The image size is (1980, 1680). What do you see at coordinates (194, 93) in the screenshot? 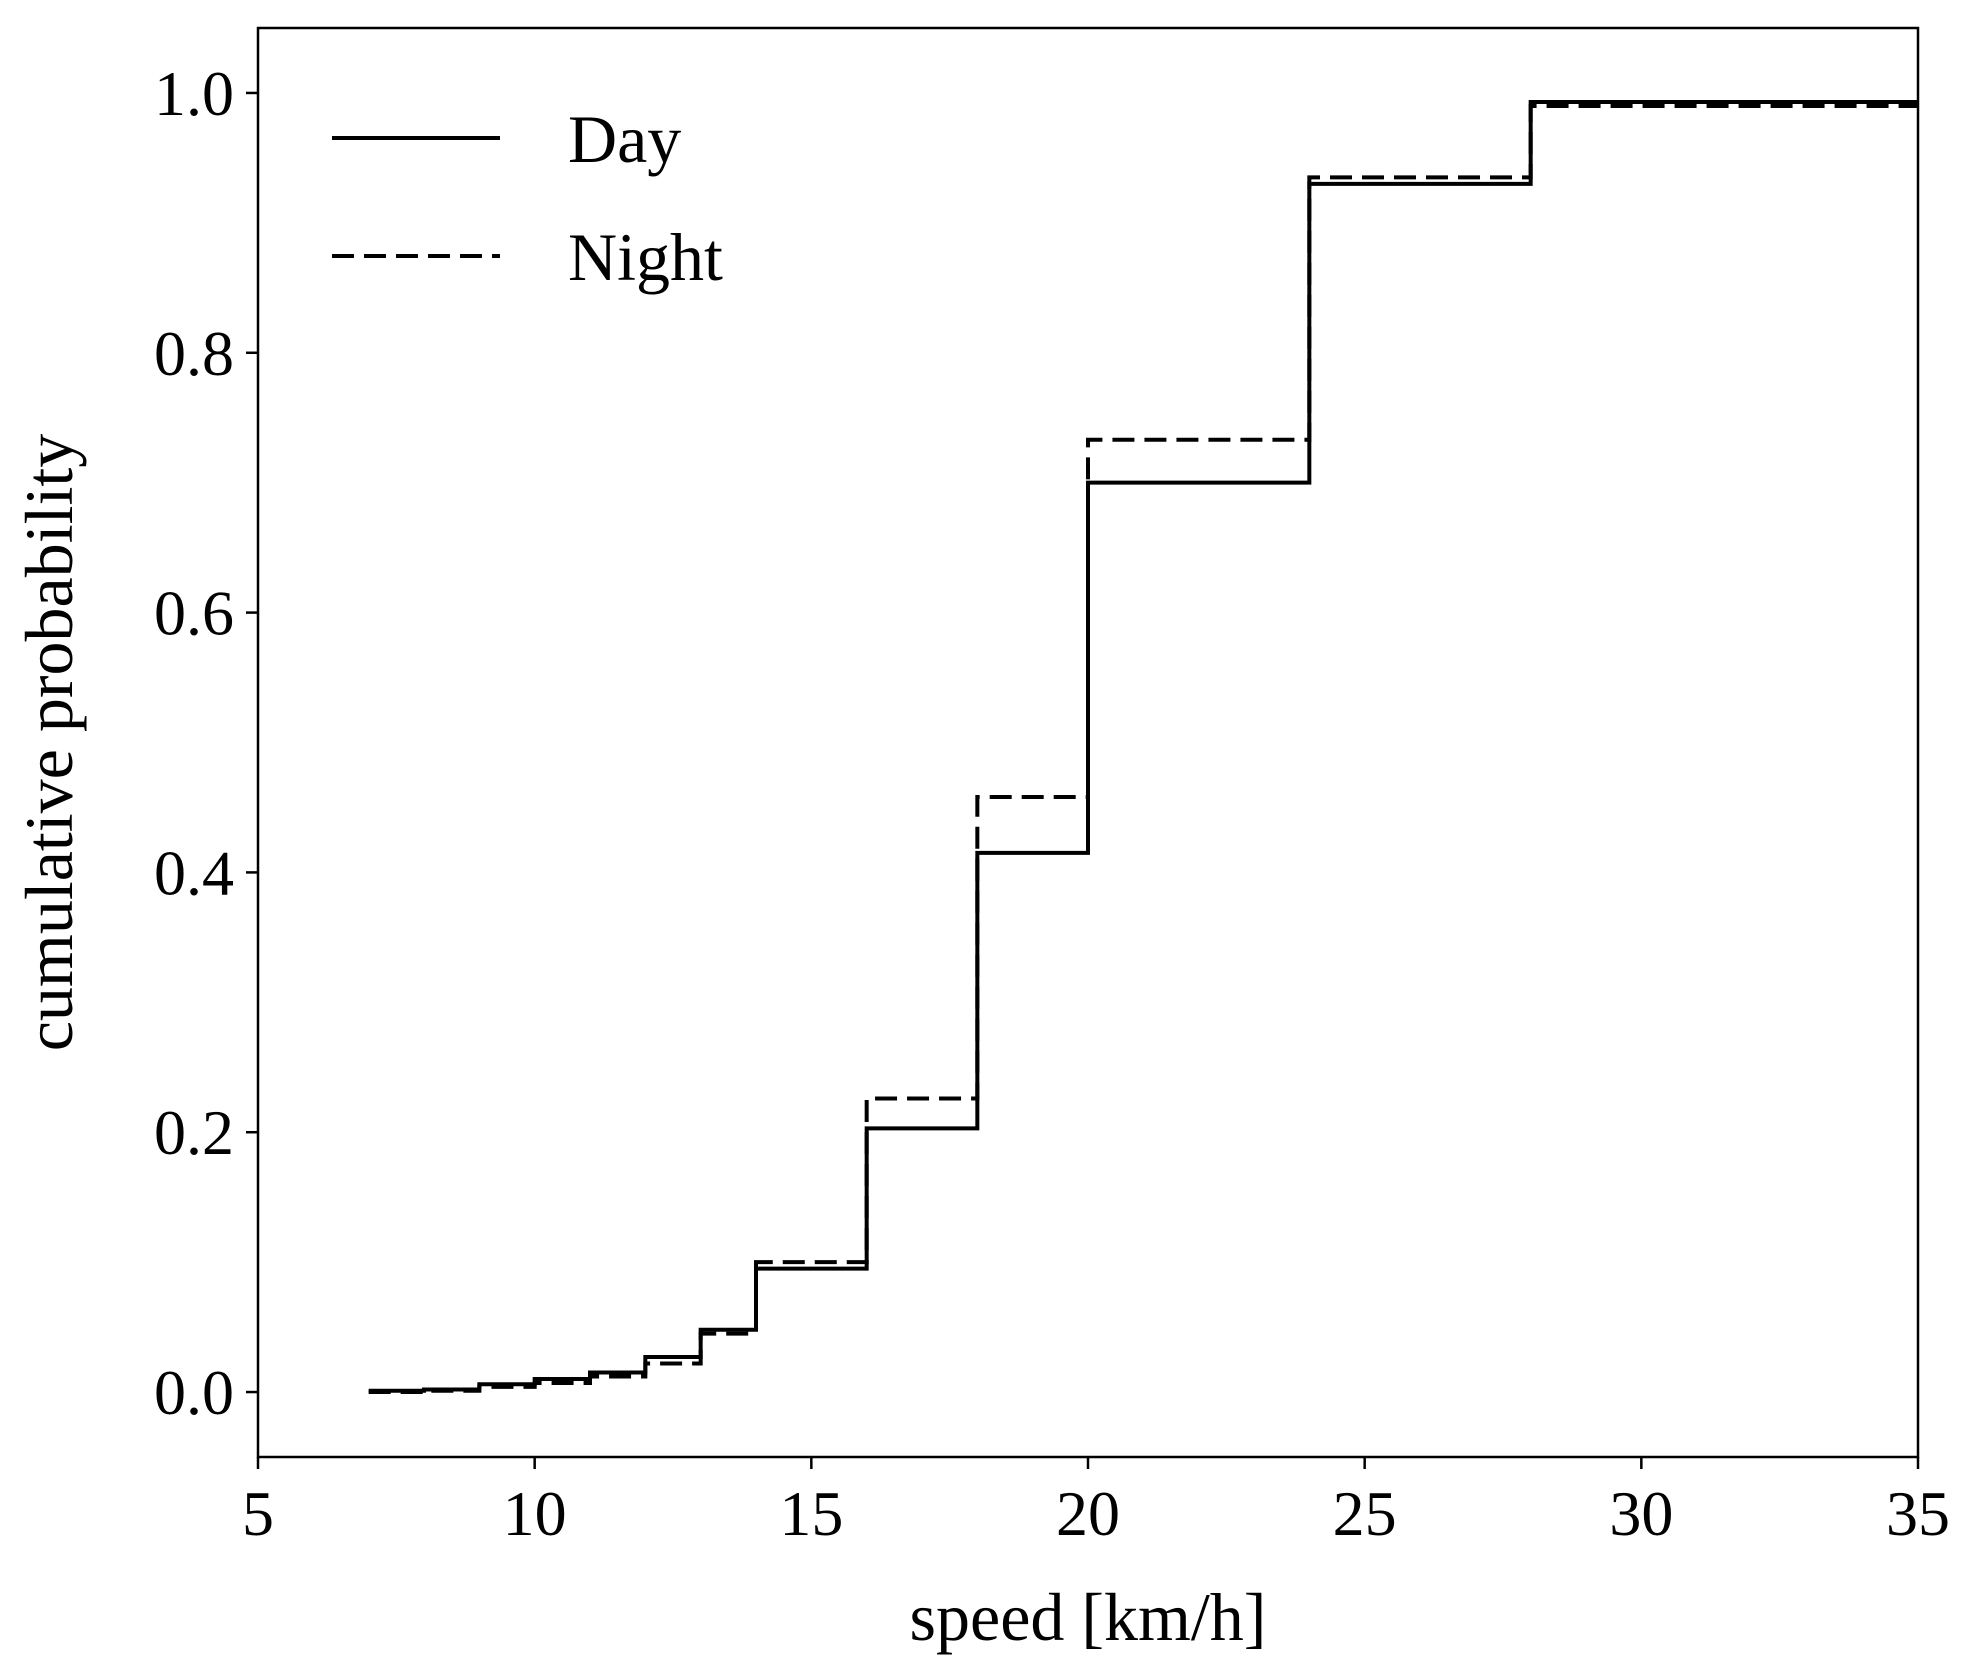
I see `y-tick-label: 1.0` at bounding box center [194, 93].